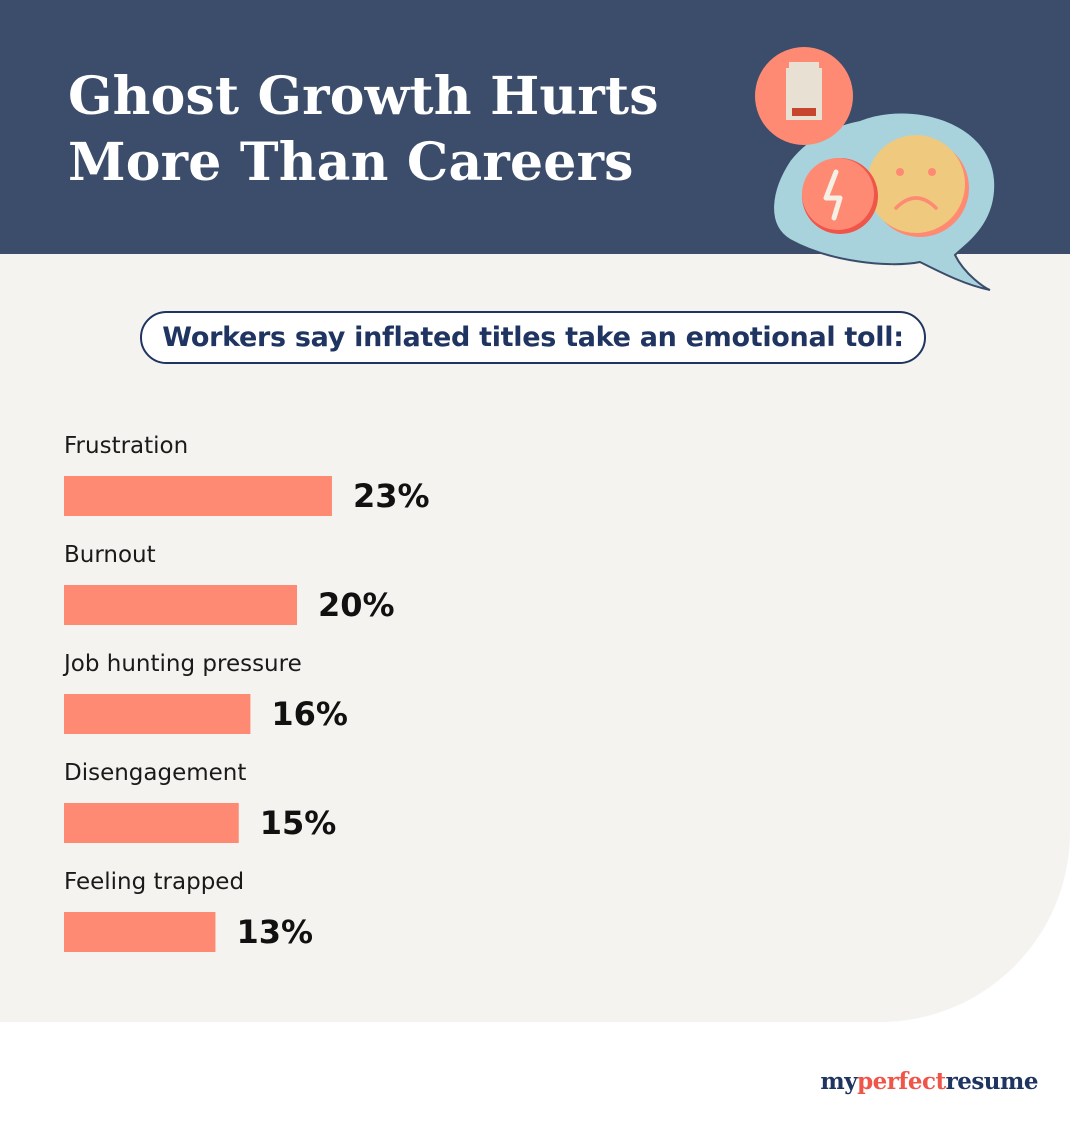 The height and width of the screenshot is (1124, 1070). Describe the element at coordinates (351, 162) in the screenshot. I see `title-line-2: More Than Careers` at that location.